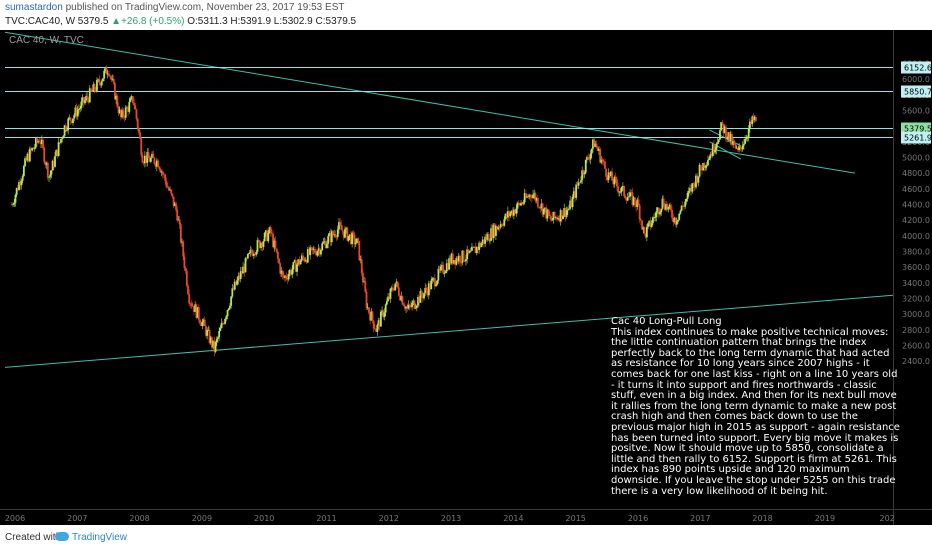  I want to click on x-tick-label: 2018, so click(762, 518).